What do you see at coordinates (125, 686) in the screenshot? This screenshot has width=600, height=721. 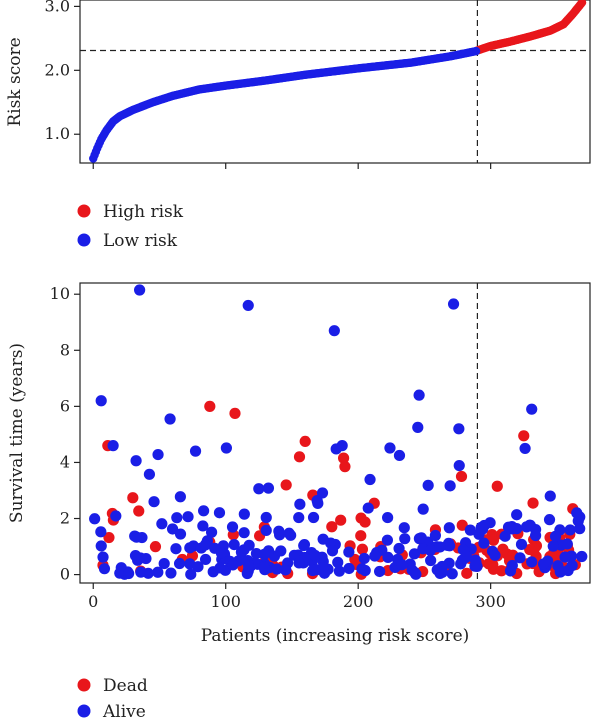 I see `legend-dead-label: Dead` at bounding box center [125, 686].